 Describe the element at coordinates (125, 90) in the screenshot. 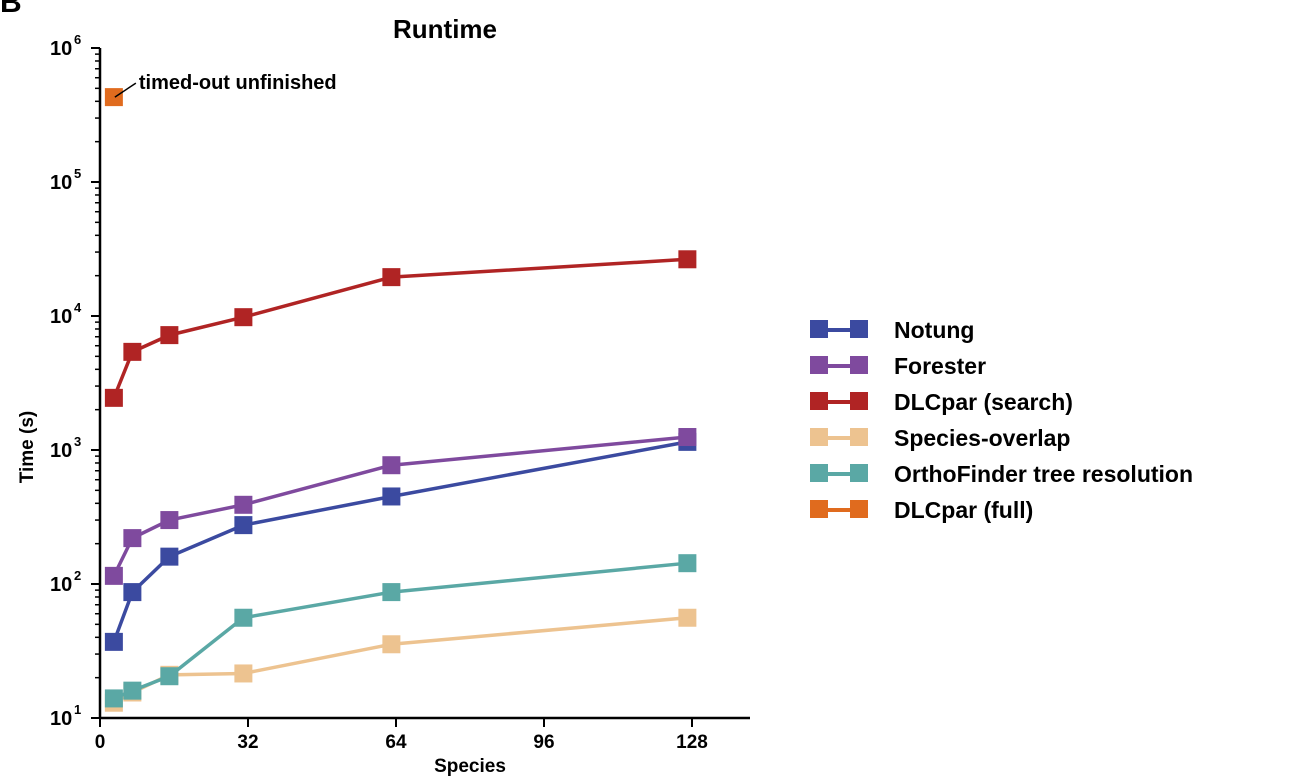

I see `annotation-leader` at that location.